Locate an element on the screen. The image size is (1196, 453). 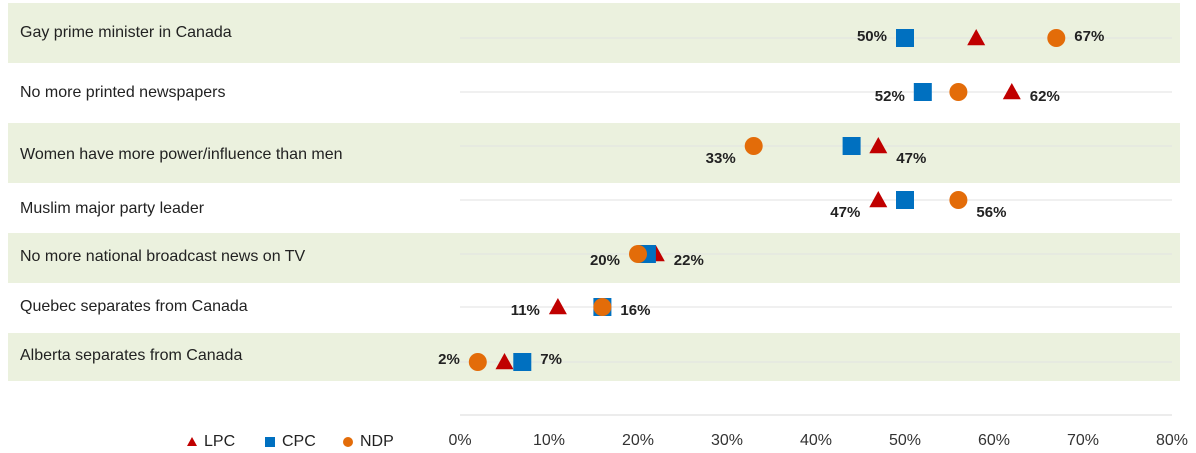
value-label: 67% is located at coordinates (1089, 36).